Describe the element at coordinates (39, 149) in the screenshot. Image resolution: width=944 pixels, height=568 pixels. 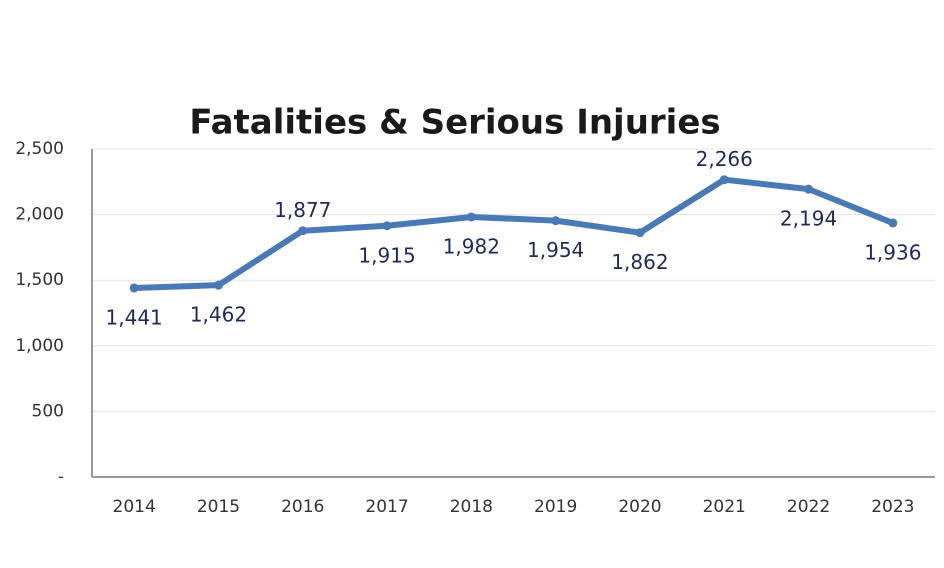
I see `y-tick-label: 2,500` at that location.